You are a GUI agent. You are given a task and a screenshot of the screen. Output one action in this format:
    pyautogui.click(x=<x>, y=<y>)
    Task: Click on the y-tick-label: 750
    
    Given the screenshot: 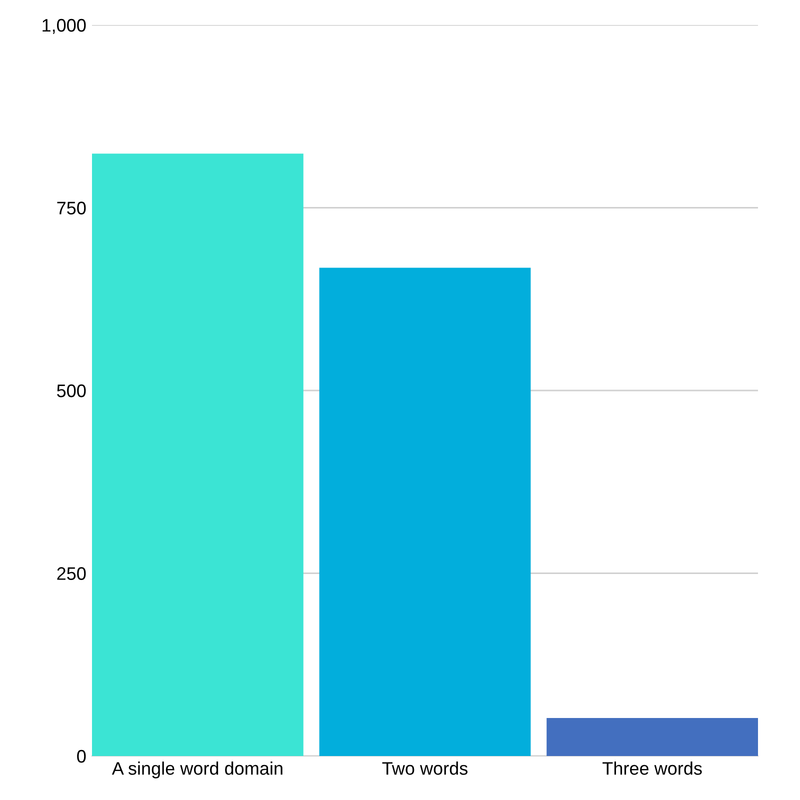 What is the action you would take?
    pyautogui.click(x=71, y=208)
    